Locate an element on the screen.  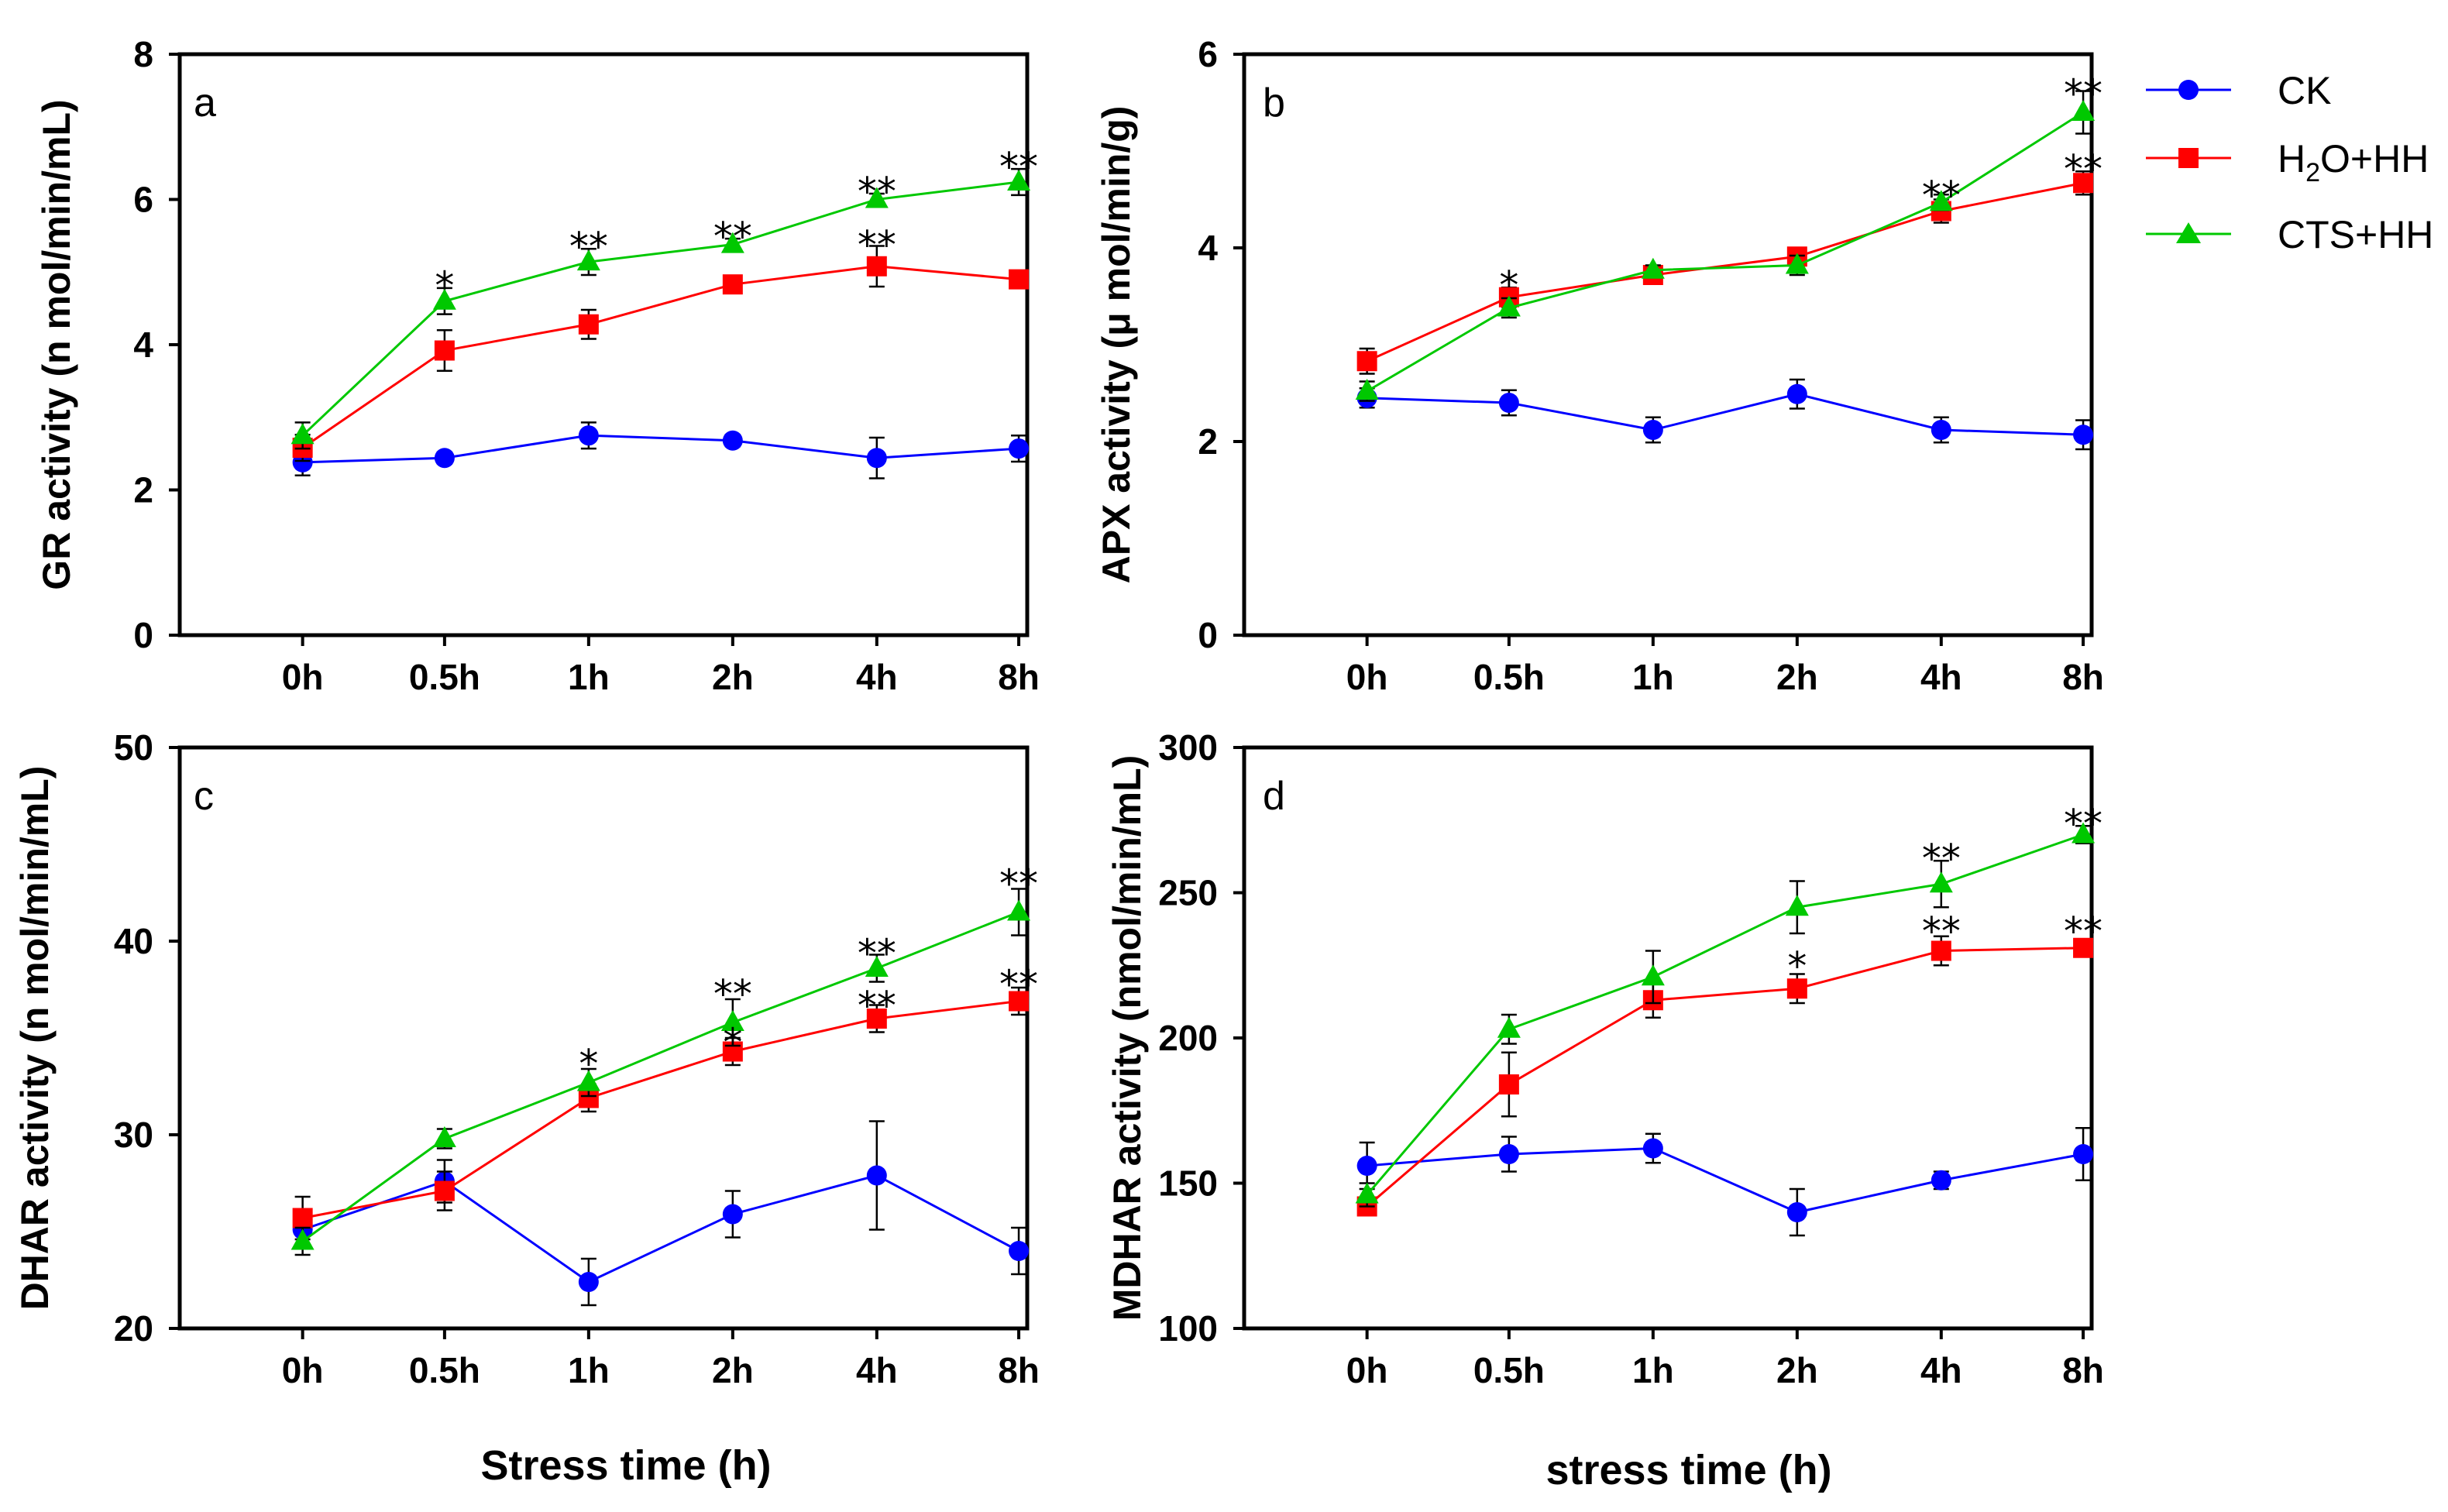
legend-label-cts-hh: CTS+HH is located at coordinates (2355, 234).